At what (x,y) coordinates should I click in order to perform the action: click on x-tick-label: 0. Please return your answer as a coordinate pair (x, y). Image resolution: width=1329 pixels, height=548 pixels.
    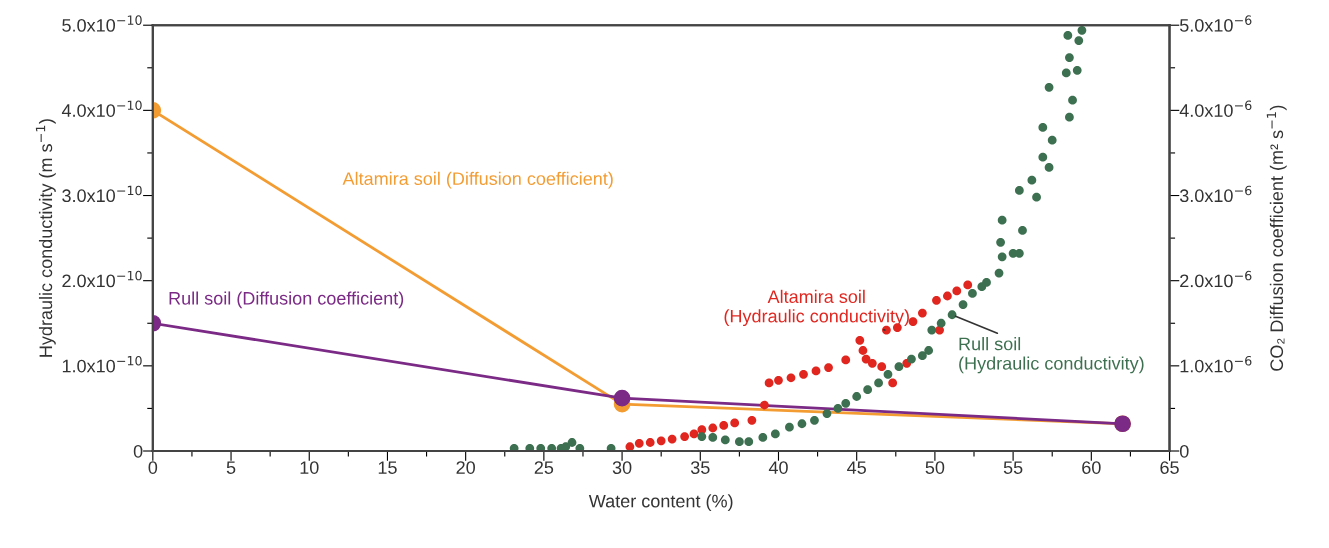
    Looking at the image, I should click on (153, 467).